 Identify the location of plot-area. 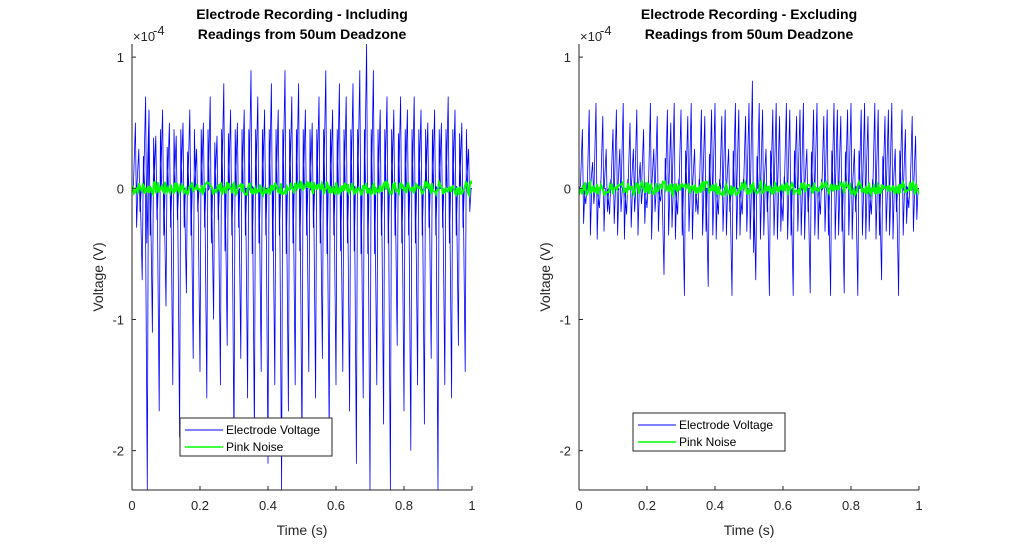
(749, 188).